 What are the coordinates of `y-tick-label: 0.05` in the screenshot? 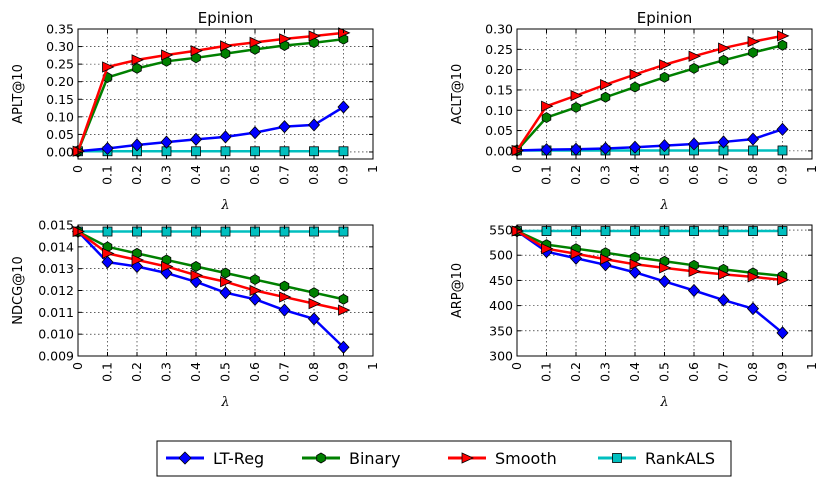 It's located at (499, 130).